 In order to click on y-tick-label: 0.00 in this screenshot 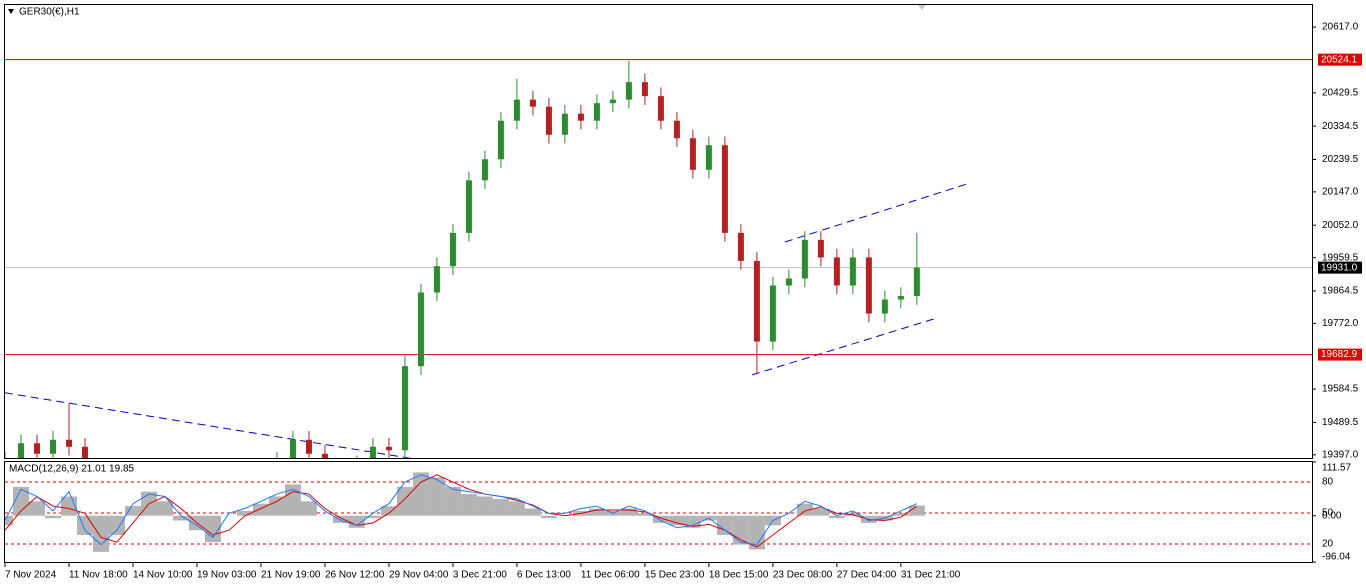, I will do `click(1332, 515)`.